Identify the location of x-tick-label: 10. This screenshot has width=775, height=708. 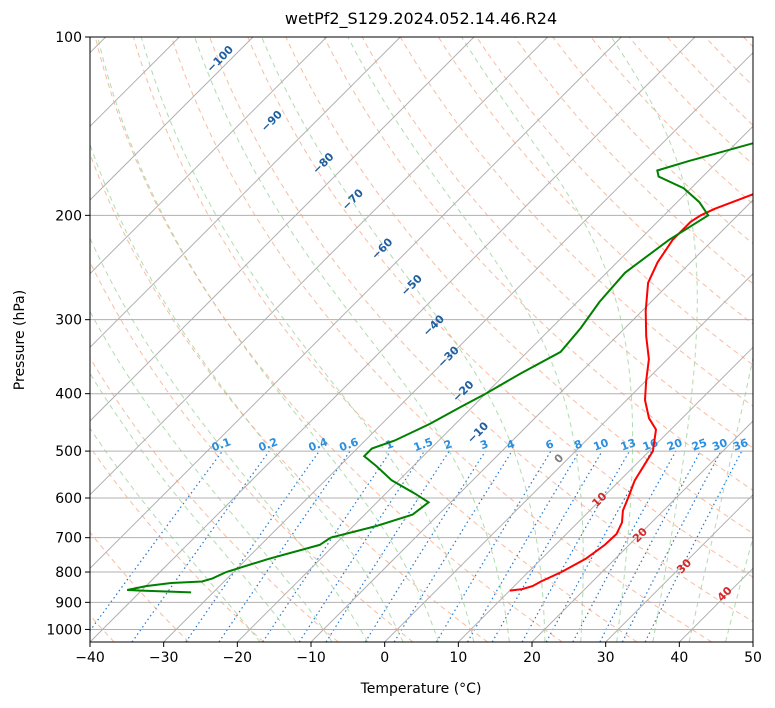
(458, 658).